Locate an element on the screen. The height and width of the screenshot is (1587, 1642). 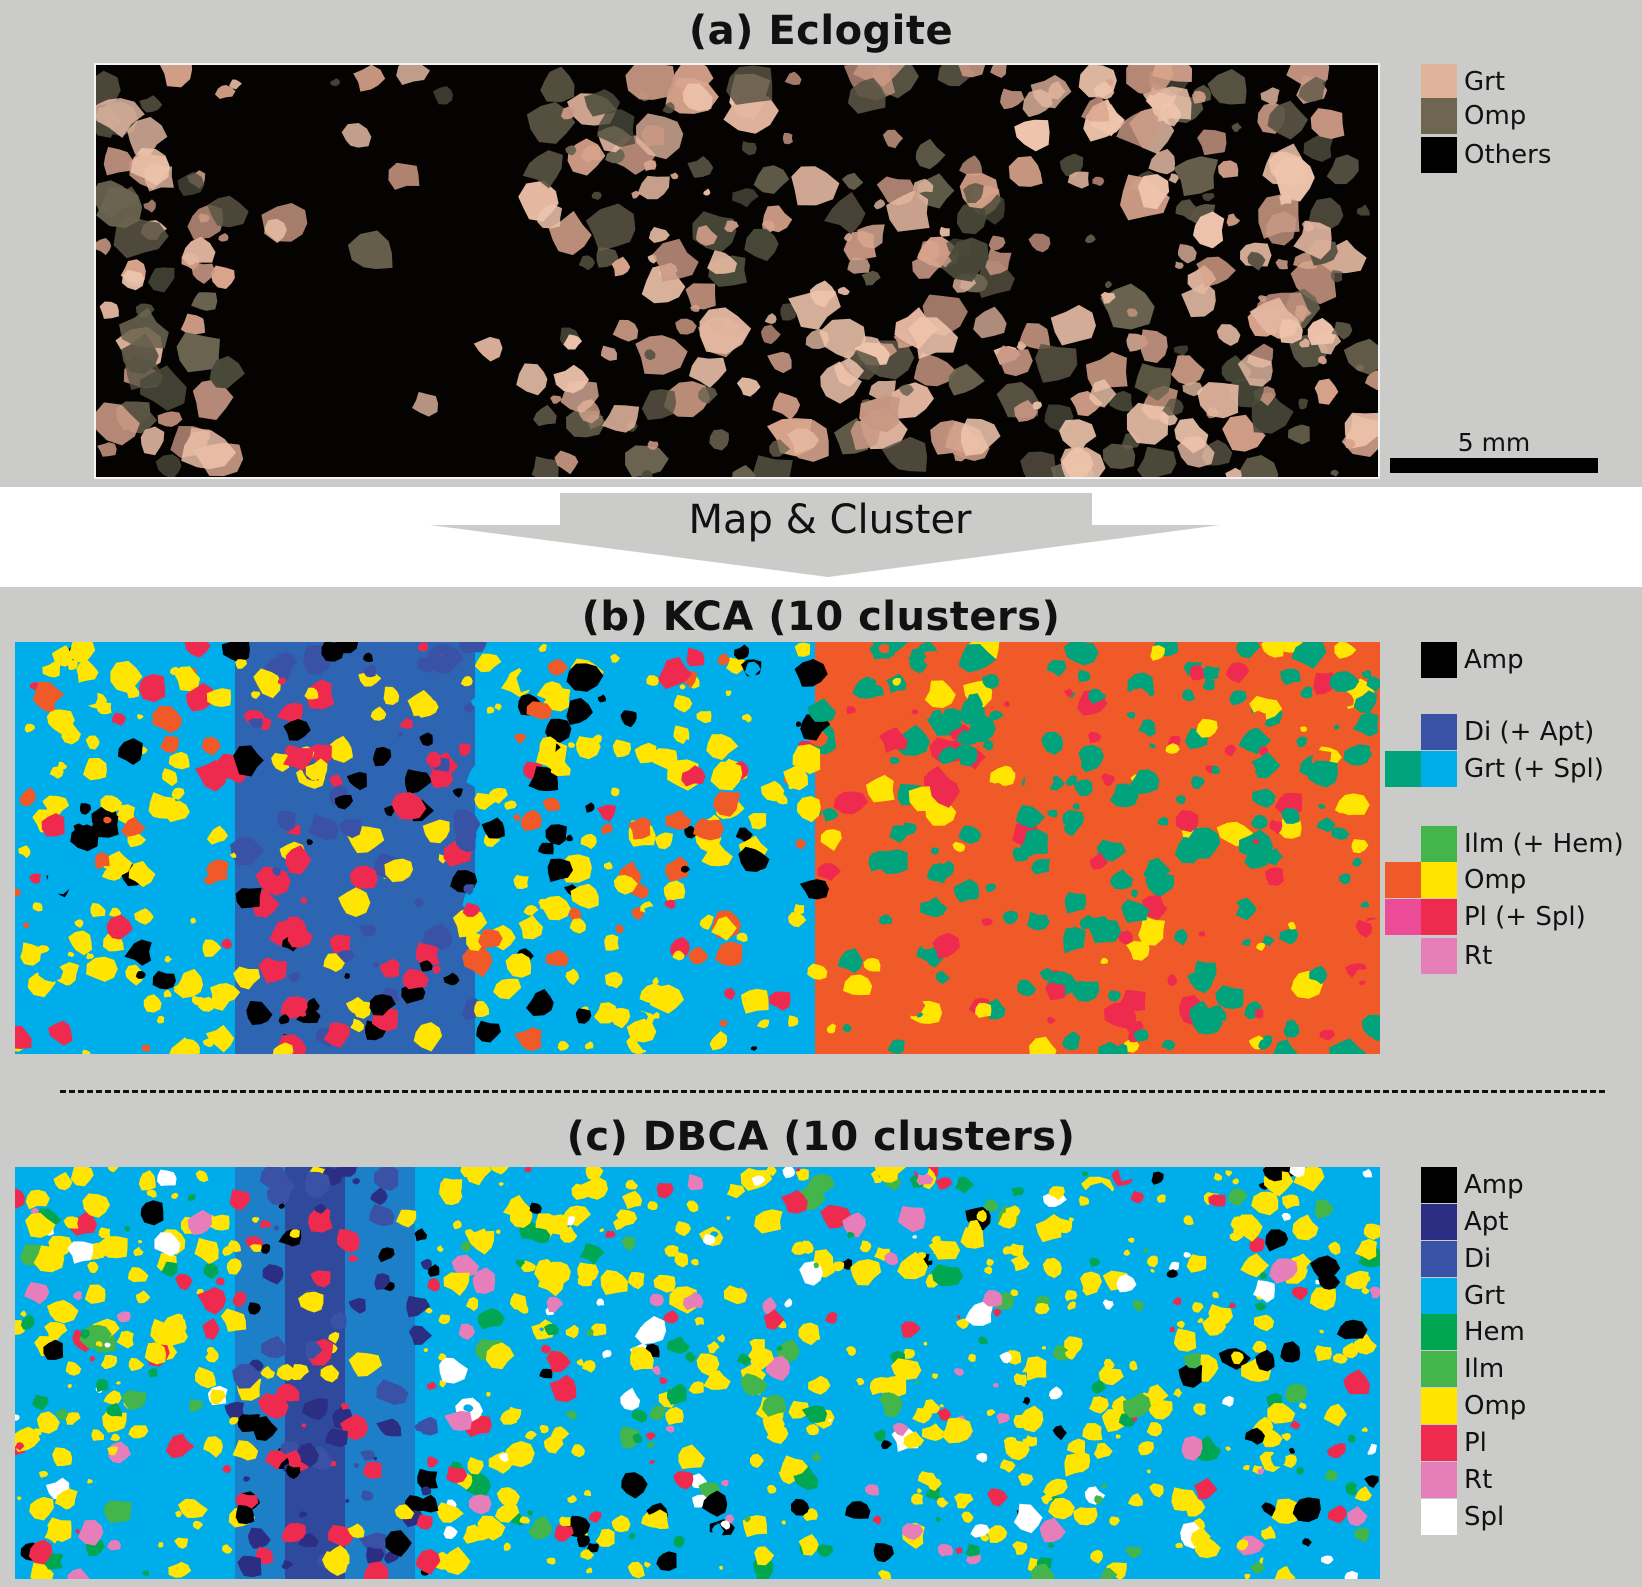
panel-c-title: (c) DBCA (10 clusters) is located at coordinates (821, 1137).